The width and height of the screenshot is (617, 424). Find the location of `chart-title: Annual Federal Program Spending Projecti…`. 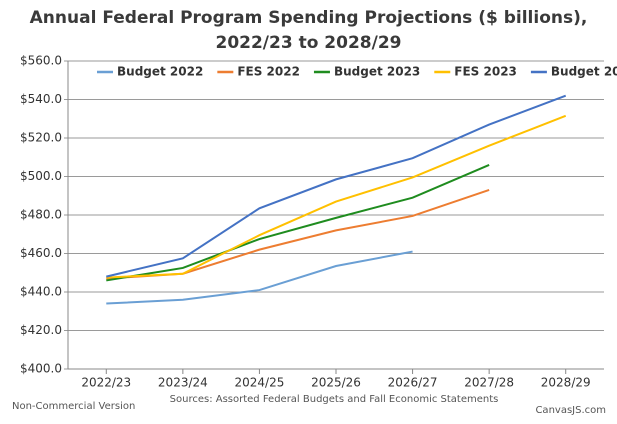

chart-title: Annual Federal Program Spending Projecti… is located at coordinates (308, 30).